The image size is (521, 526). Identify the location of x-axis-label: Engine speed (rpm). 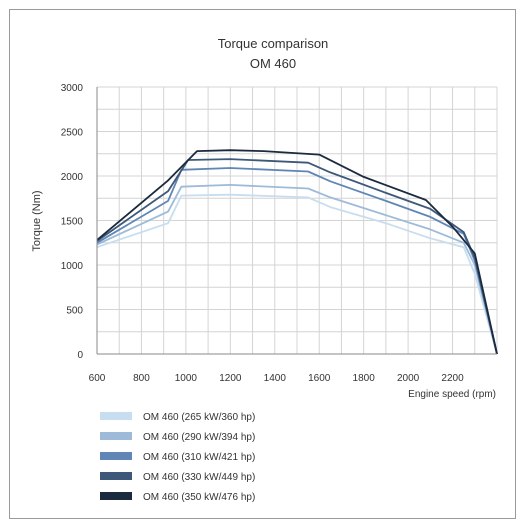
(452, 394).